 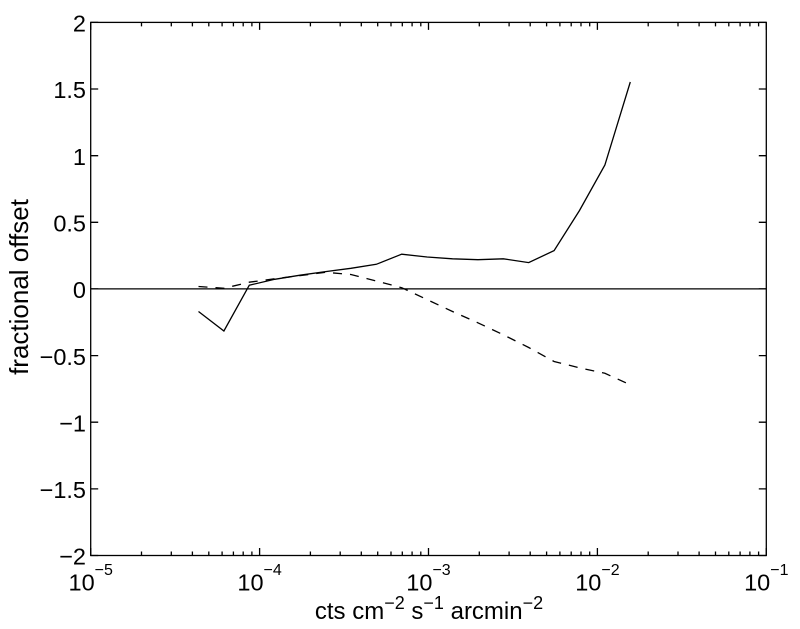 What do you see at coordinates (19, 286) in the screenshot?
I see `svg-text: fractional offset` at bounding box center [19, 286].